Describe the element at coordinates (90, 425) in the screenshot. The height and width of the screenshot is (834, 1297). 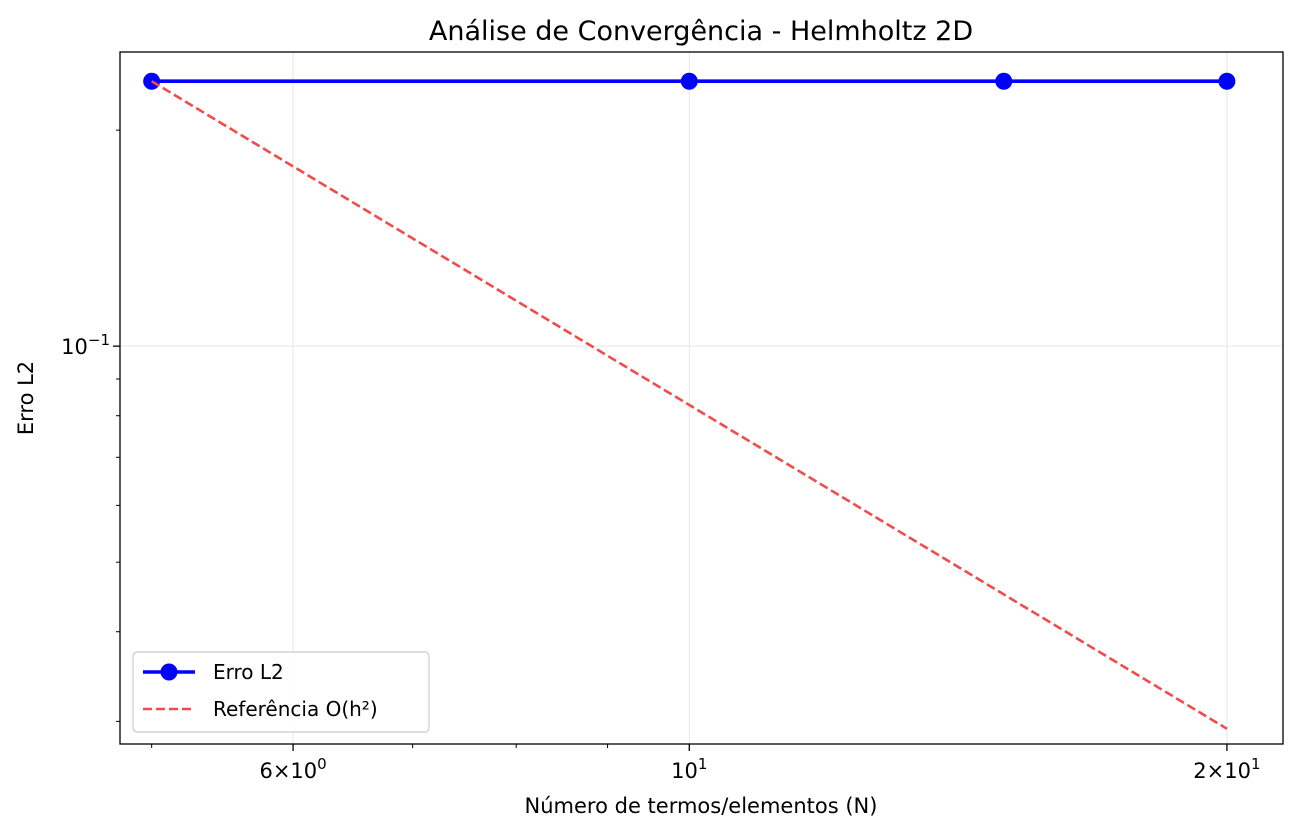
I see `y-axis: 10−1` at that location.